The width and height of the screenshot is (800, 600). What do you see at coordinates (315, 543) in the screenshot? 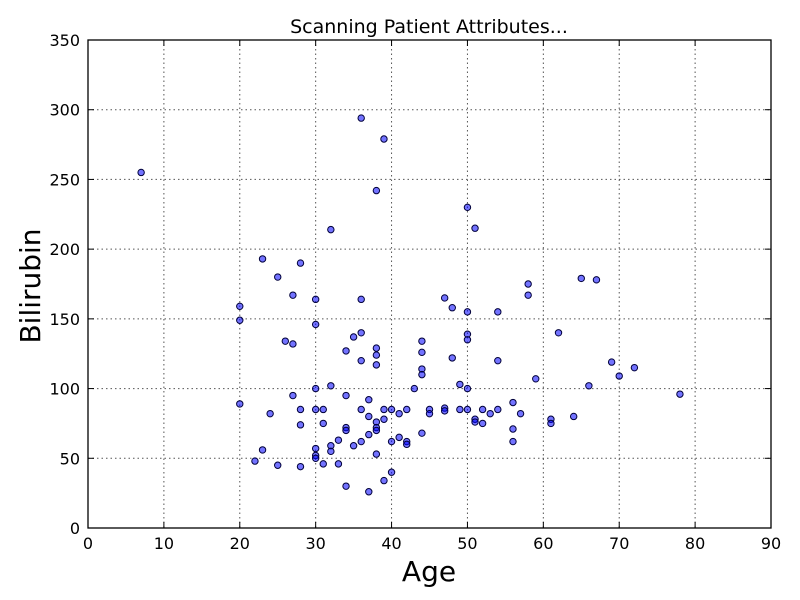
I see `x-tick-label: 30` at bounding box center [315, 543].